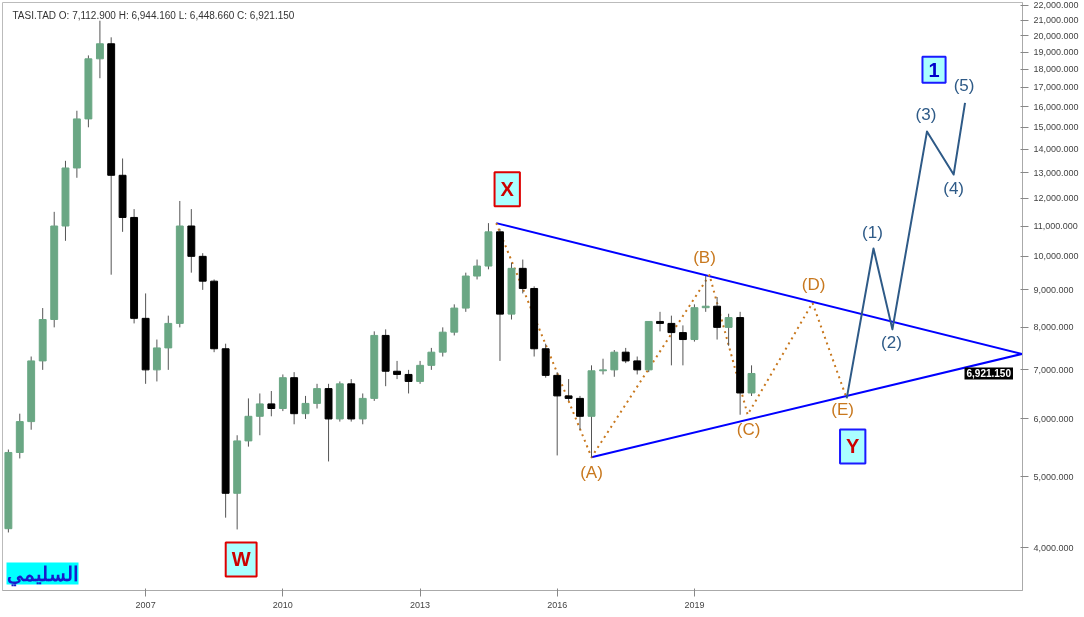 This screenshot has height=617, width=1084. I want to click on y-tick-label: 21,000.000, so click(1056, 20).